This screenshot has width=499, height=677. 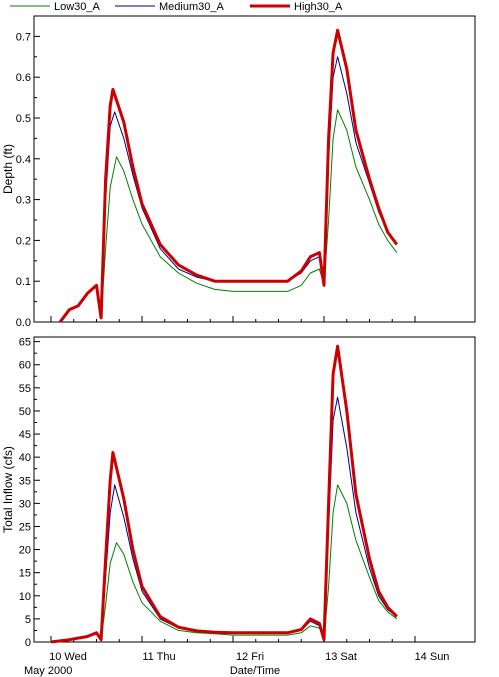 What do you see at coordinates (23, 119) in the screenshot?
I see `y-tick-label: 0.5` at bounding box center [23, 119].